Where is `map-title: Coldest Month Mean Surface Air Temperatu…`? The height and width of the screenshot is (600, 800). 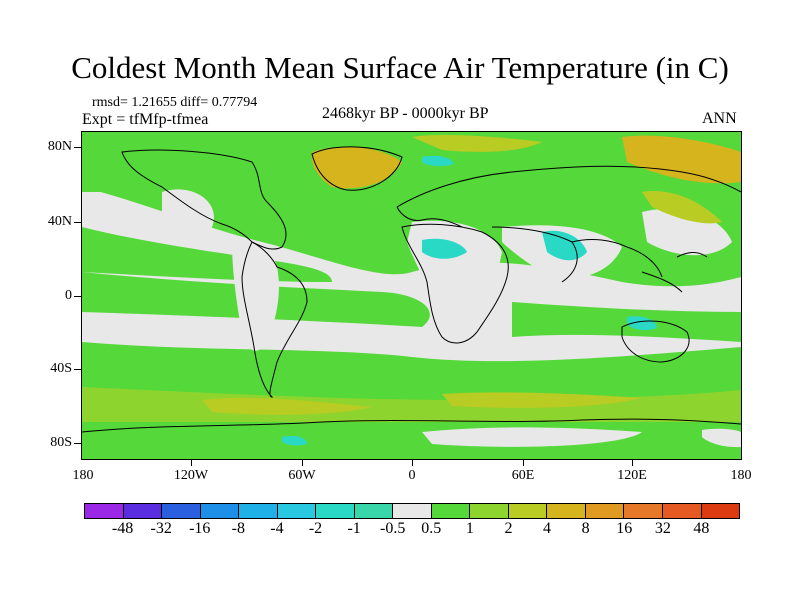
map-title: Coldest Month Mean Surface Air Temperatu… is located at coordinates (400, 67).